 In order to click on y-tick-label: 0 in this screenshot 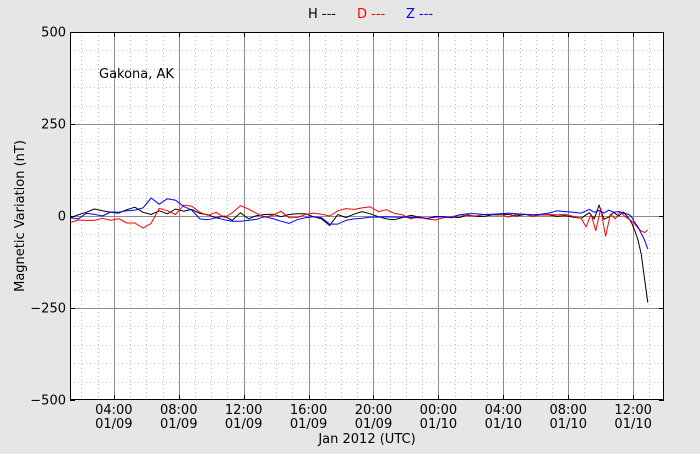, I will do `click(62, 217)`.